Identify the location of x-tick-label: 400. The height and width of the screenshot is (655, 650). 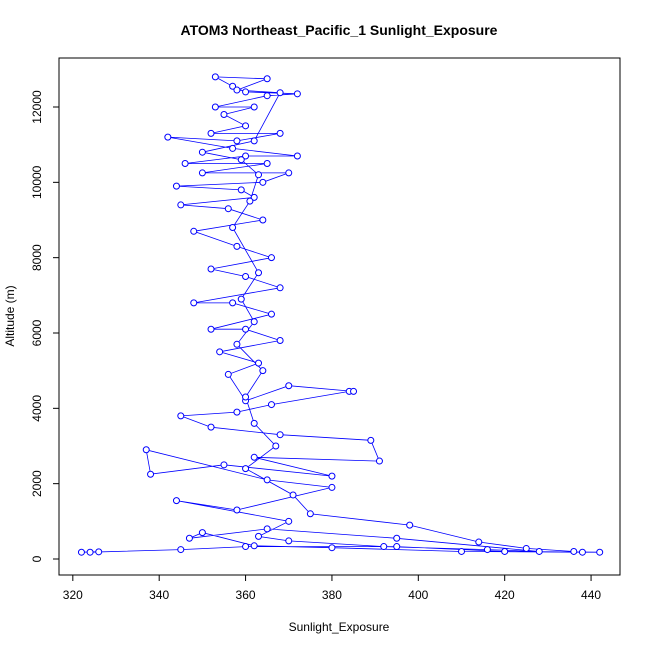
(418, 595).